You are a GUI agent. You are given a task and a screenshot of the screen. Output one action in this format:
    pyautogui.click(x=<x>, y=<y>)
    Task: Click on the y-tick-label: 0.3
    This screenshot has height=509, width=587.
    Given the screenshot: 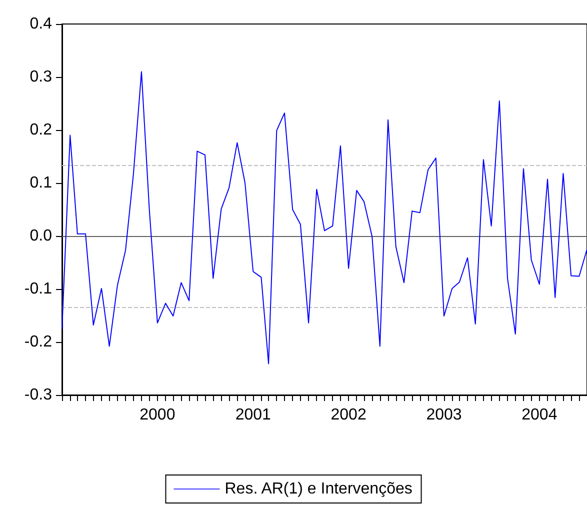 What is the action you would take?
    pyautogui.click(x=41, y=77)
    